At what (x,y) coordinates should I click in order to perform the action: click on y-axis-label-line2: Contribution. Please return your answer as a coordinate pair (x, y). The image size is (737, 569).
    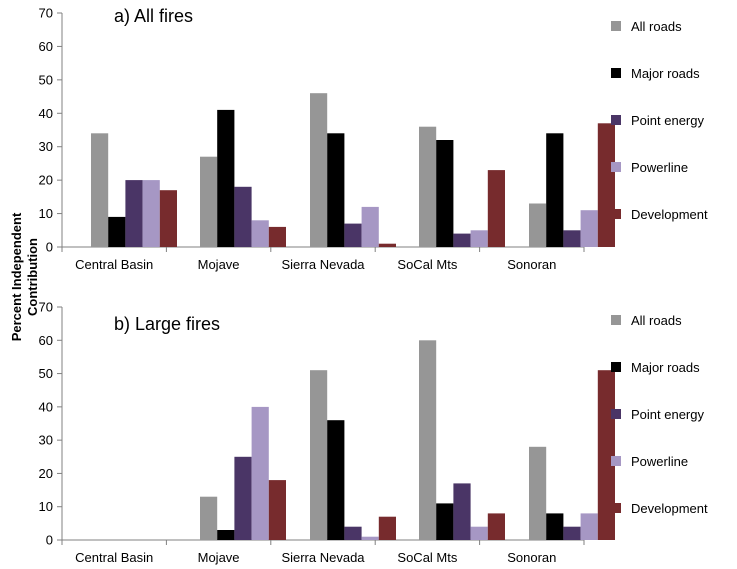
    Looking at the image, I should click on (32, 277).